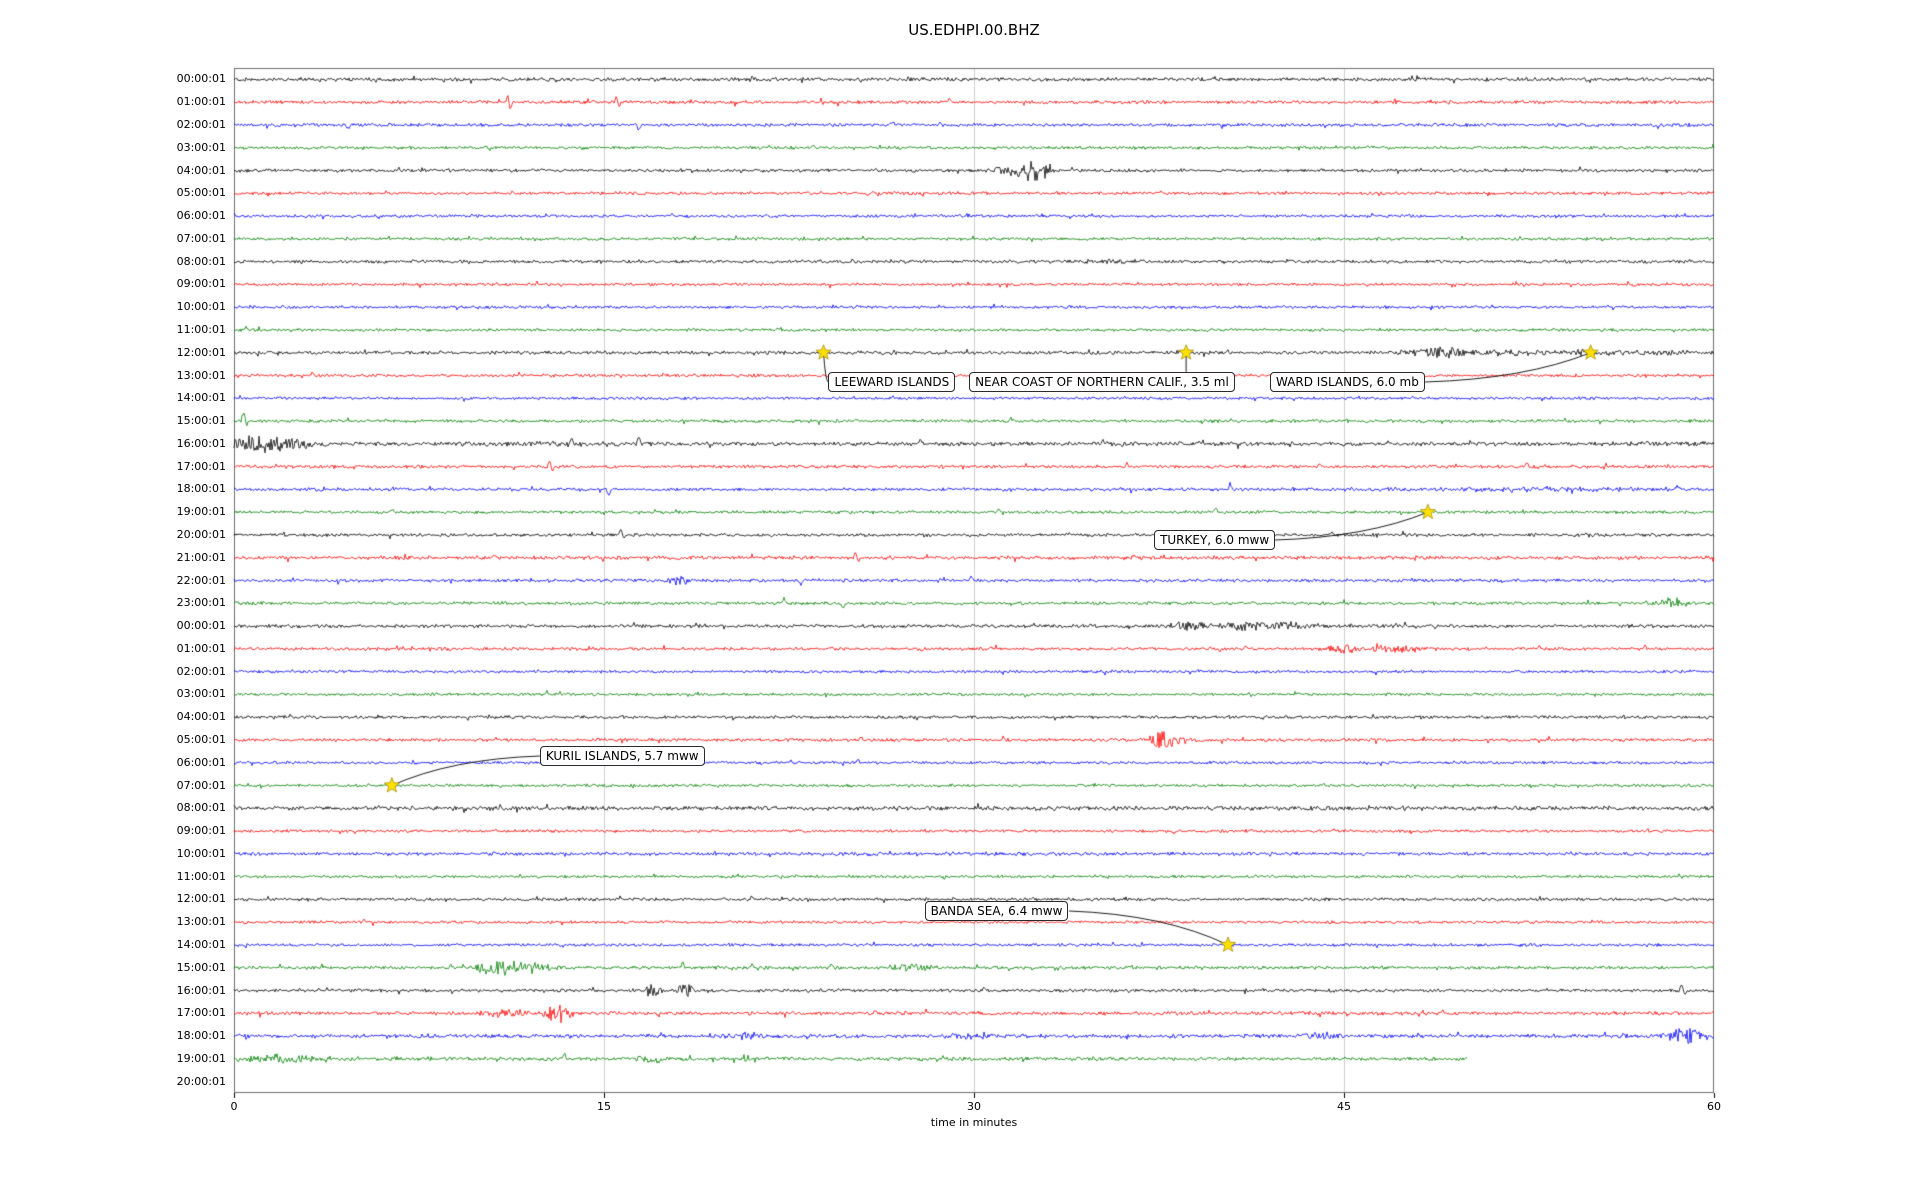  Describe the element at coordinates (974, 30) in the screenshot. I see `chart-title: US.EDHPI.00.BHZ` at that location.